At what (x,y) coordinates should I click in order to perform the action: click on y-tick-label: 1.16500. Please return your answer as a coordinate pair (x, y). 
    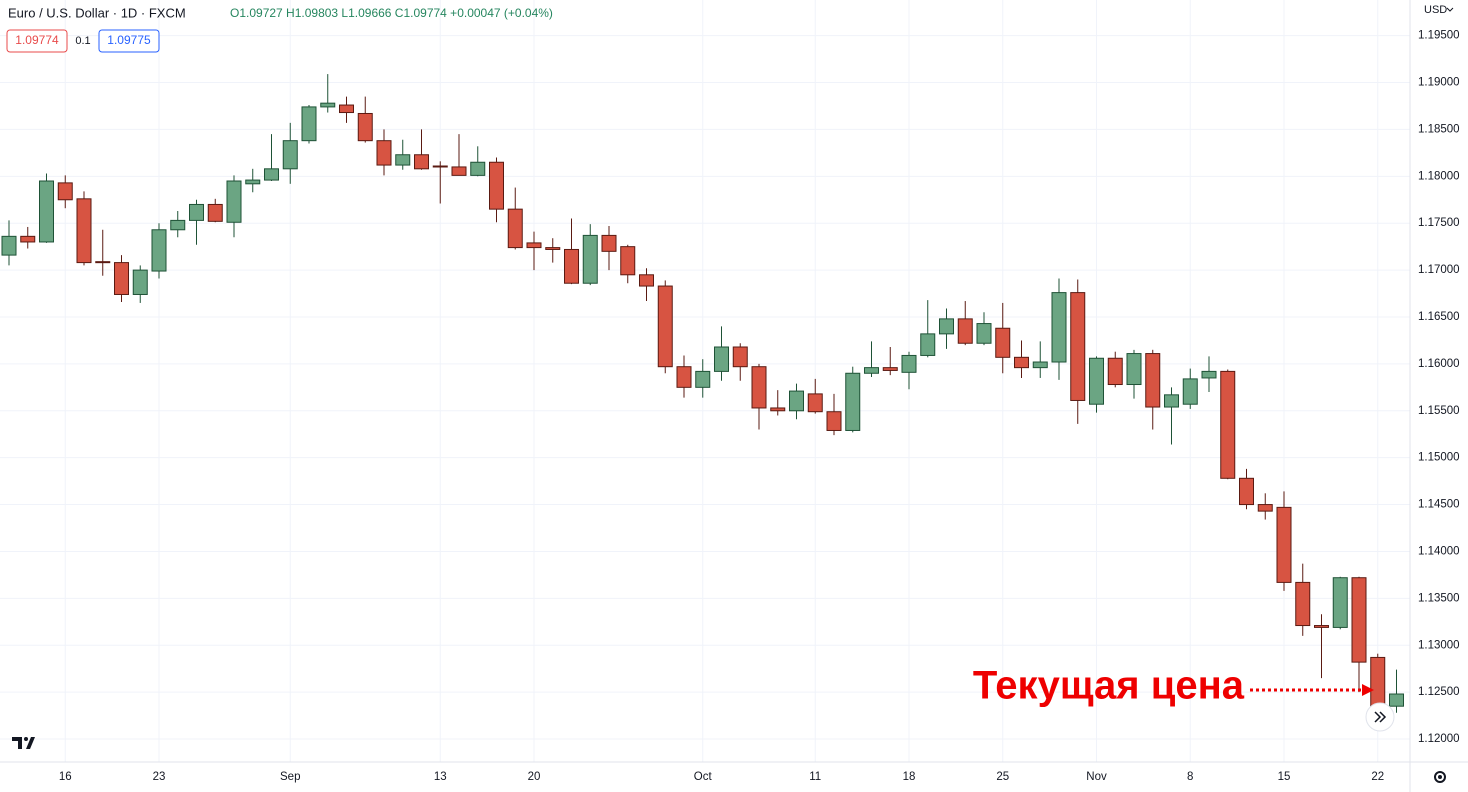
    Looking at the image, I should click on (1439, 317).